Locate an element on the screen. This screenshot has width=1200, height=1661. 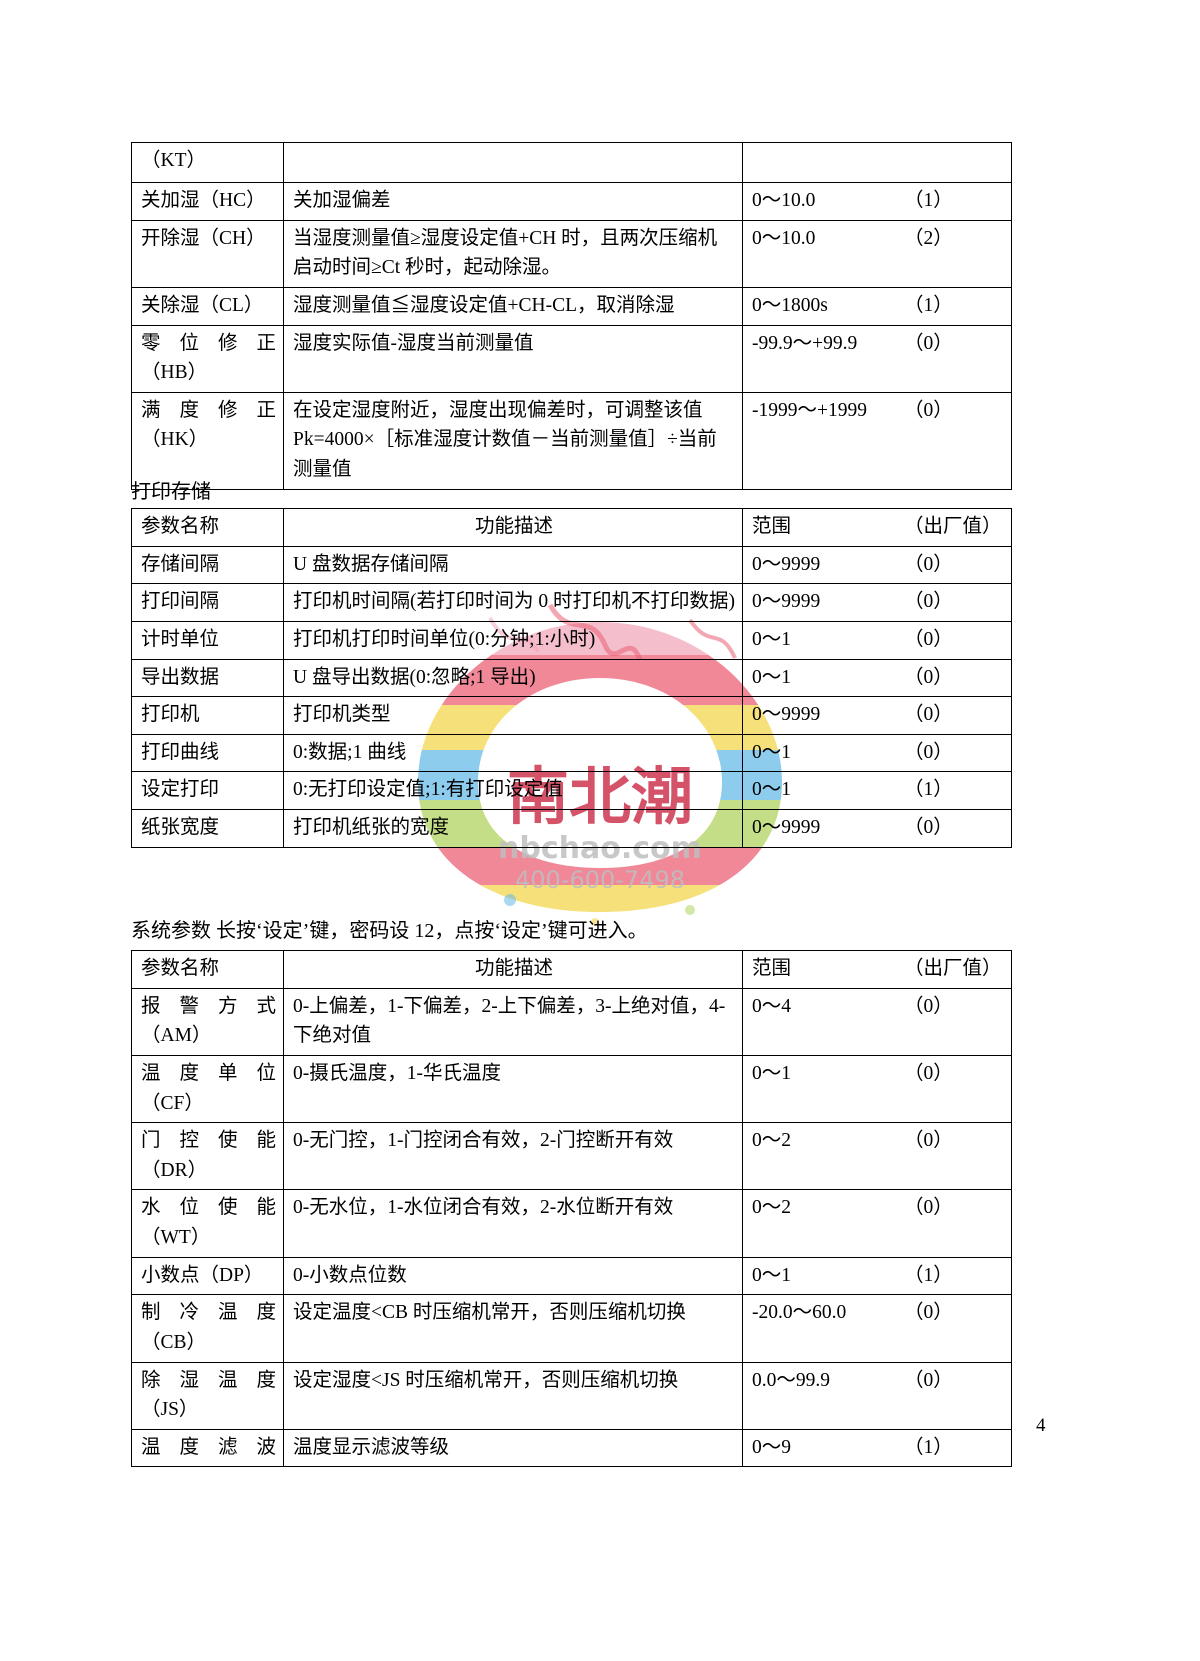
param-range-cell: 0～1 （1） is located at coordinates (877, 790).